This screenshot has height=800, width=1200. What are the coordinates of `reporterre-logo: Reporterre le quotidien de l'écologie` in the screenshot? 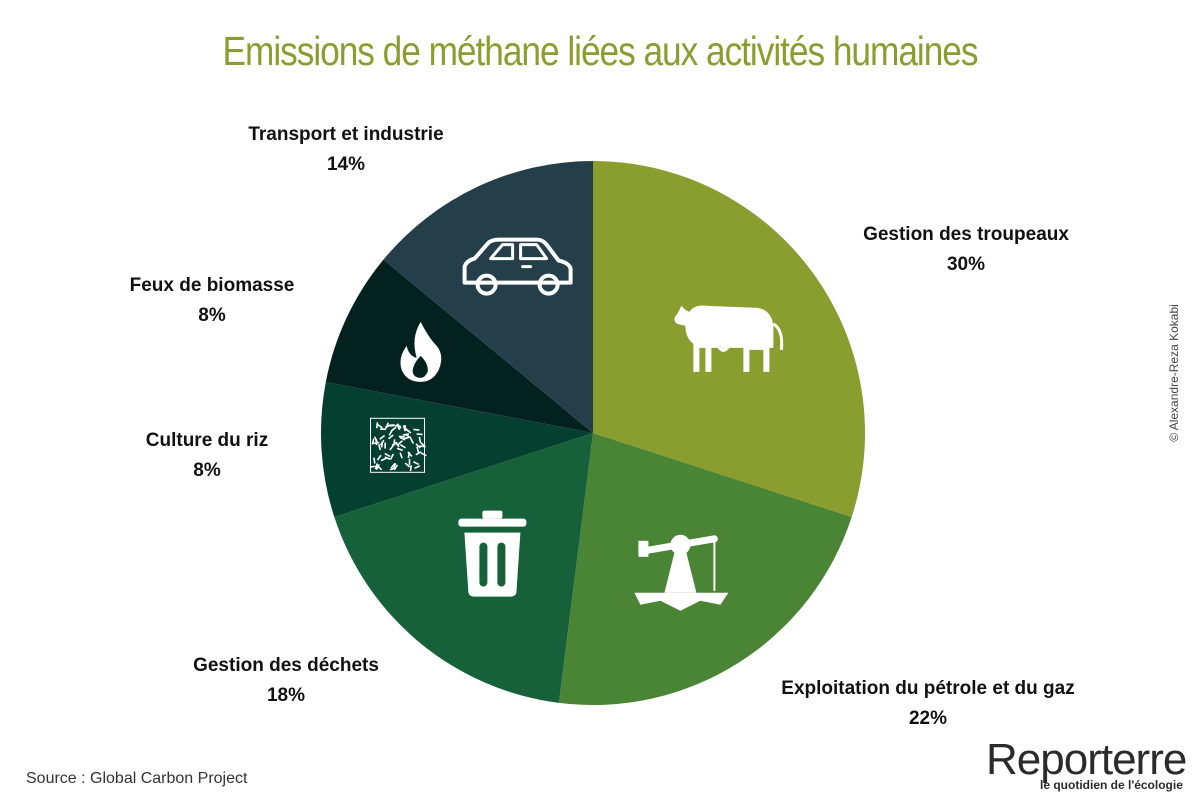 It's located at (1086, 766).